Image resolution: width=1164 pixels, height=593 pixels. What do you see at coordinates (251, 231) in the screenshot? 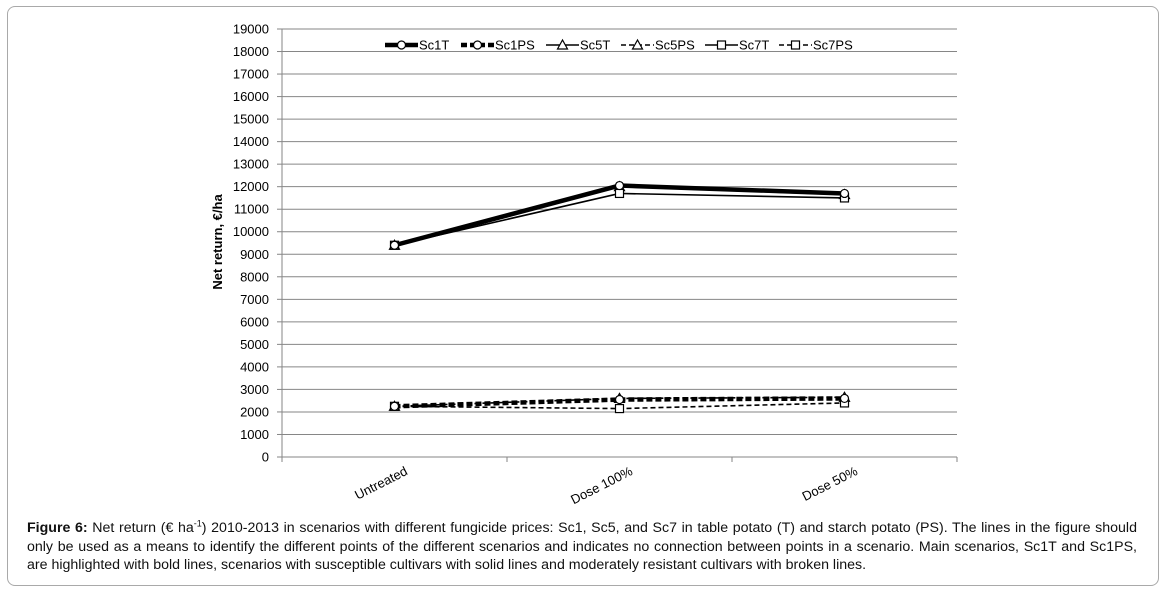
I see `y-tick-label: 10000` at bounding box center [251, 231].